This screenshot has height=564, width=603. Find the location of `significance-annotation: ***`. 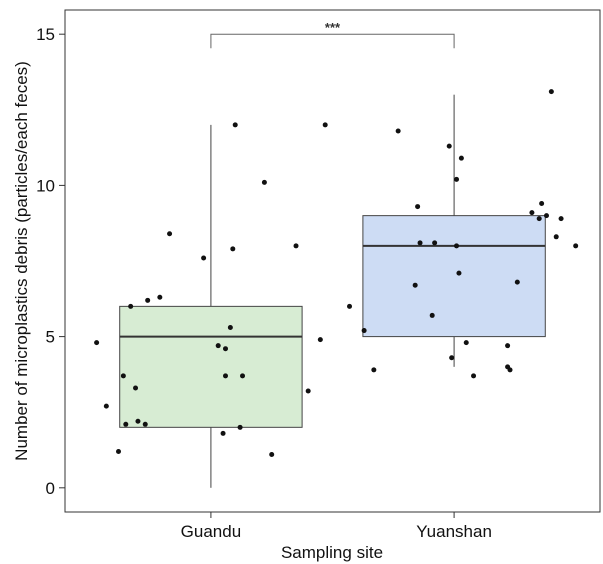

significance-annotation: *** is located at coordinates (332, 34).